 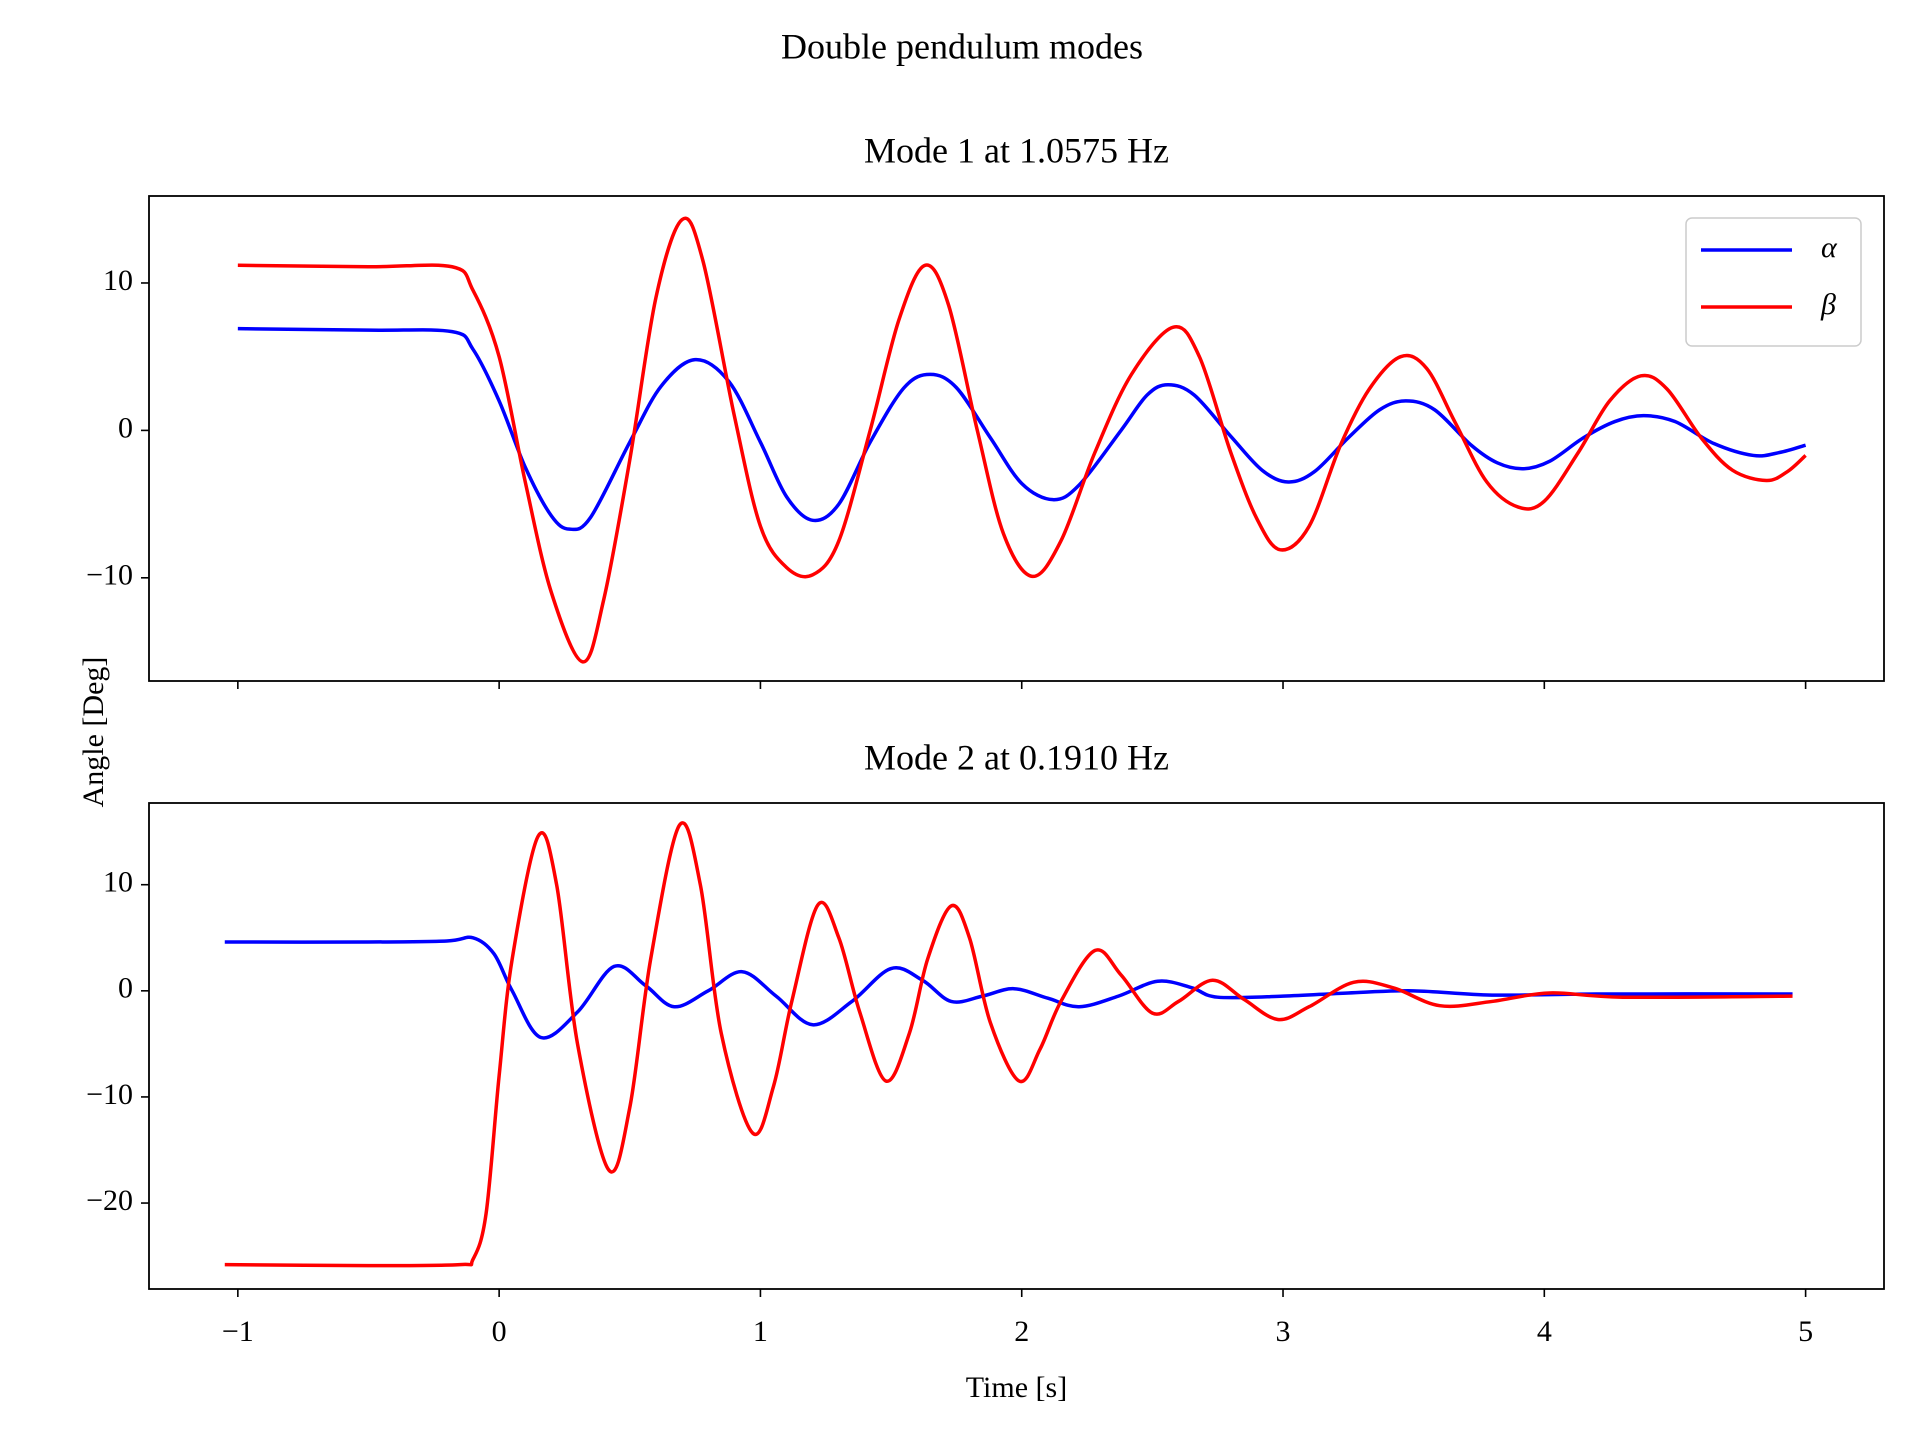 I want to click on x-tick-label: 4, so click(x=1544, y=1331).